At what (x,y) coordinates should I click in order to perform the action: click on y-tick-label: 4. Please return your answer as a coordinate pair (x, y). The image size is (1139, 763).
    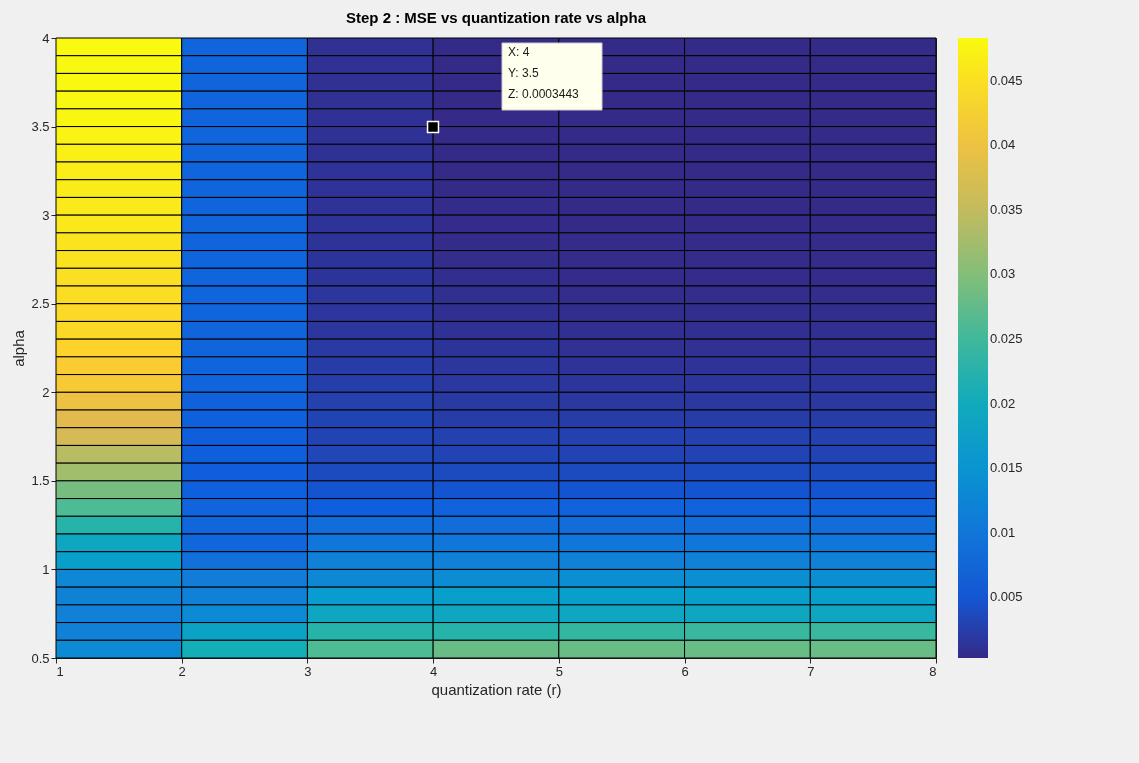
    Looking at the image, I should click on (46, 38).